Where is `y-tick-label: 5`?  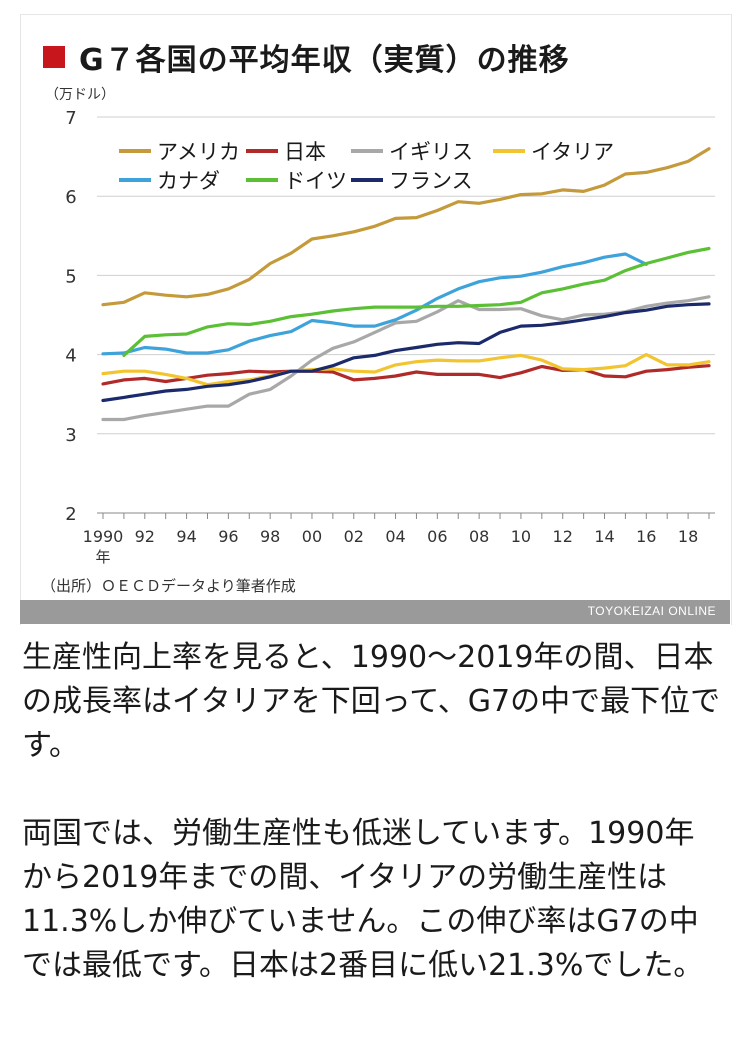 y-tick-label: 5 is located at coordinates (70, 276).